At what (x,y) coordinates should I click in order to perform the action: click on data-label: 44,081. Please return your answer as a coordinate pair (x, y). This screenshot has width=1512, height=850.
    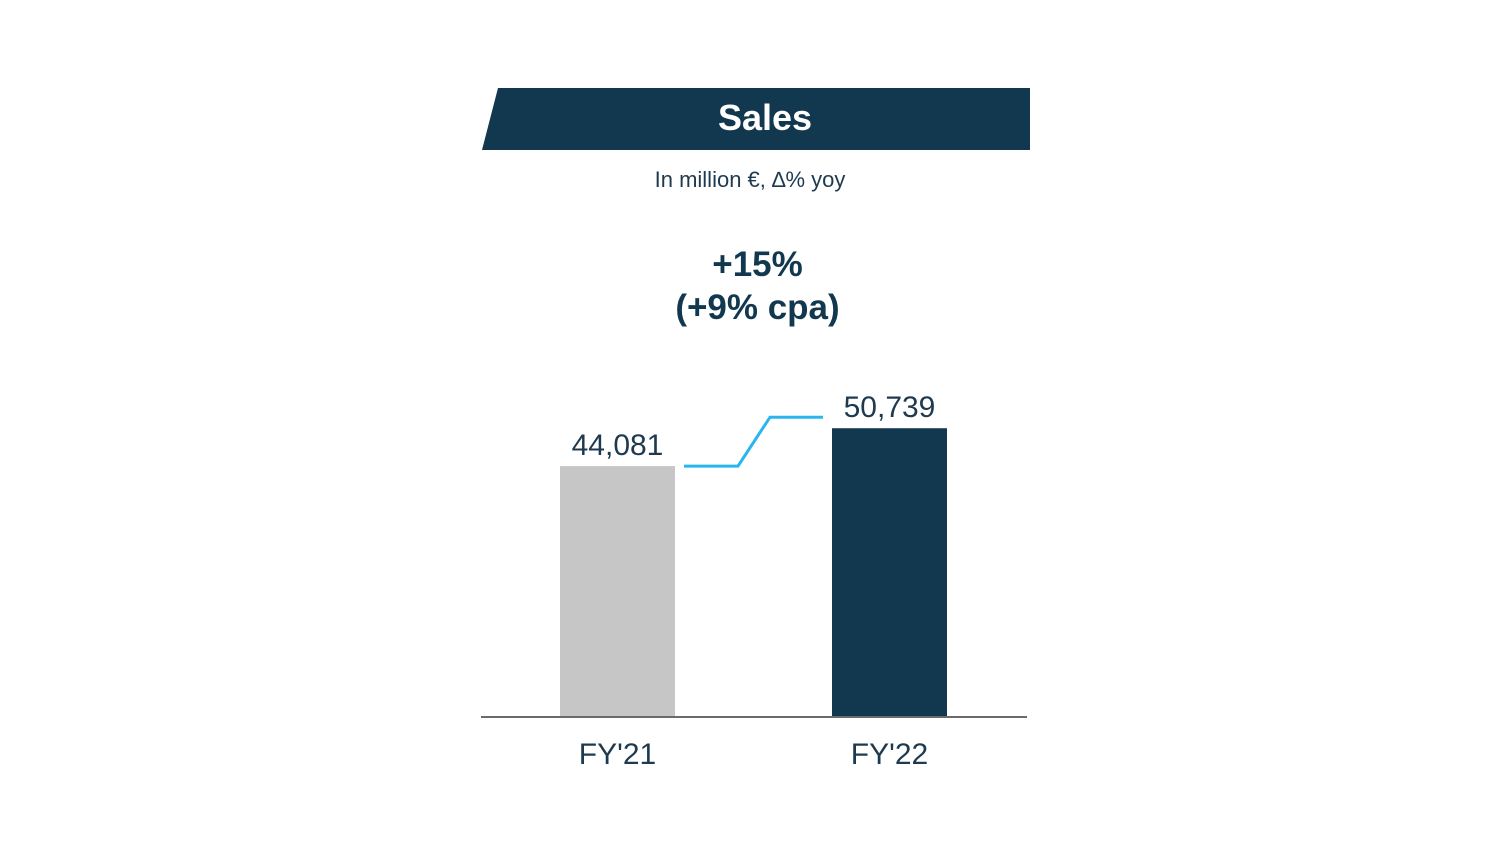
    Looking at the image, I should click on (618, 445).